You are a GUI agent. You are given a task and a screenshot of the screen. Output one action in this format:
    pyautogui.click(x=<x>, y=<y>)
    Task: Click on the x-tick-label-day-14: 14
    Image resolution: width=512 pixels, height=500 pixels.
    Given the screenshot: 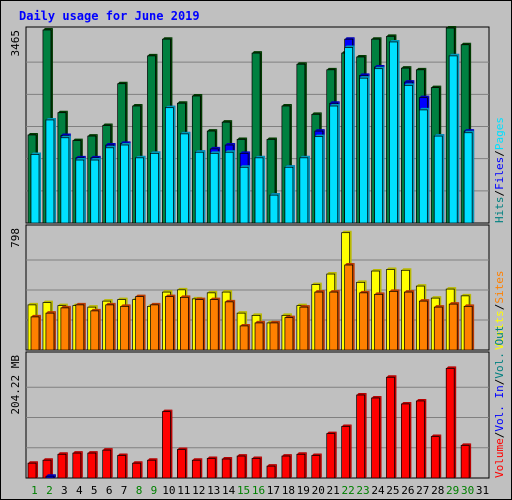 What is the action you would take?
    pyautogui.click(x=229, y=490)
    